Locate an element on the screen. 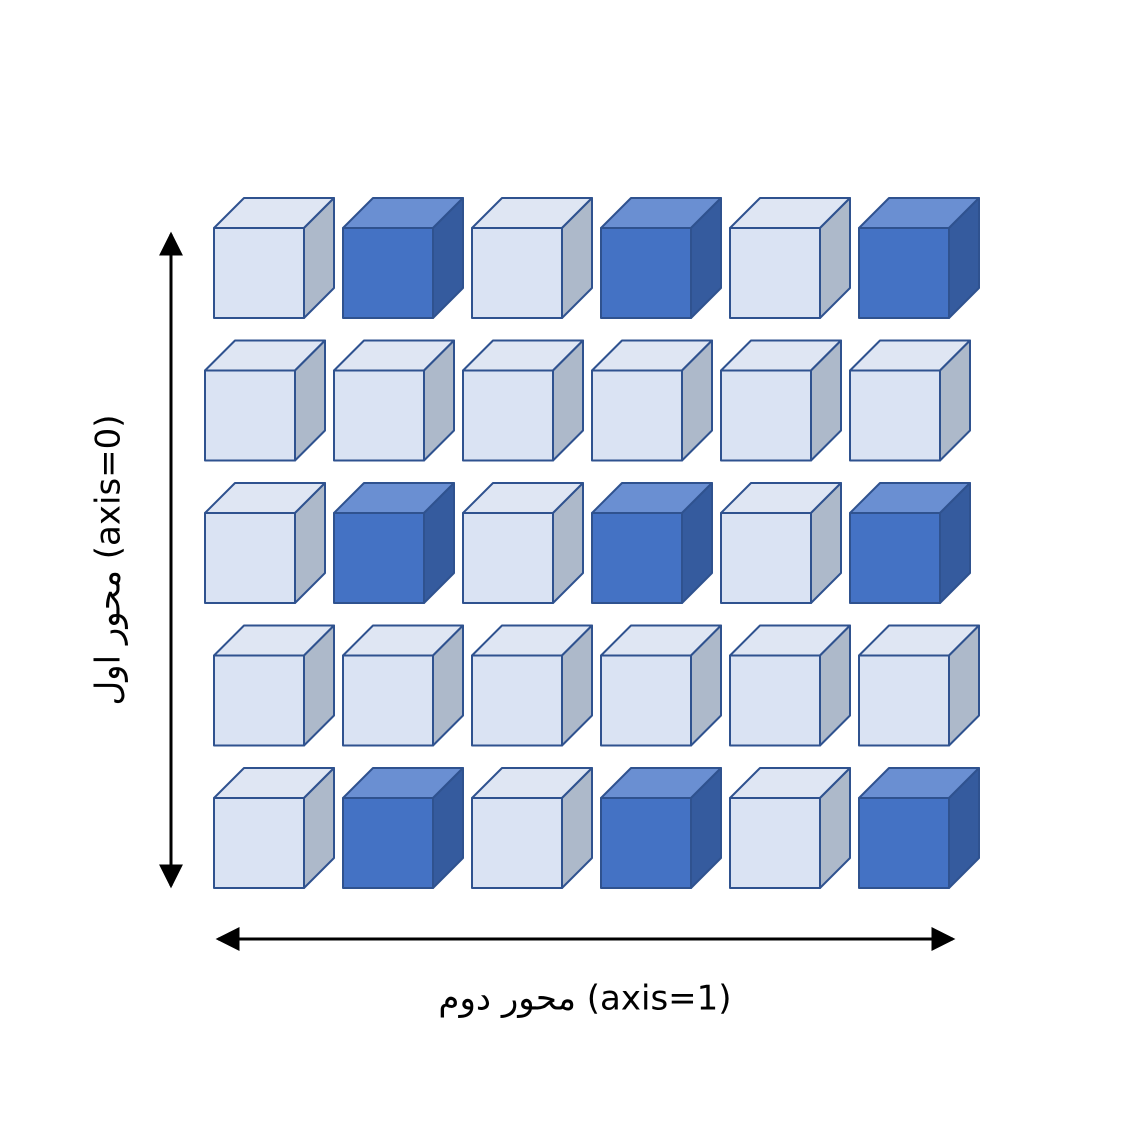 The height and width of the screenshot is (1133, 1133). axis1-label: محور دوم (axis=1) is located at coordinates (584, 999).